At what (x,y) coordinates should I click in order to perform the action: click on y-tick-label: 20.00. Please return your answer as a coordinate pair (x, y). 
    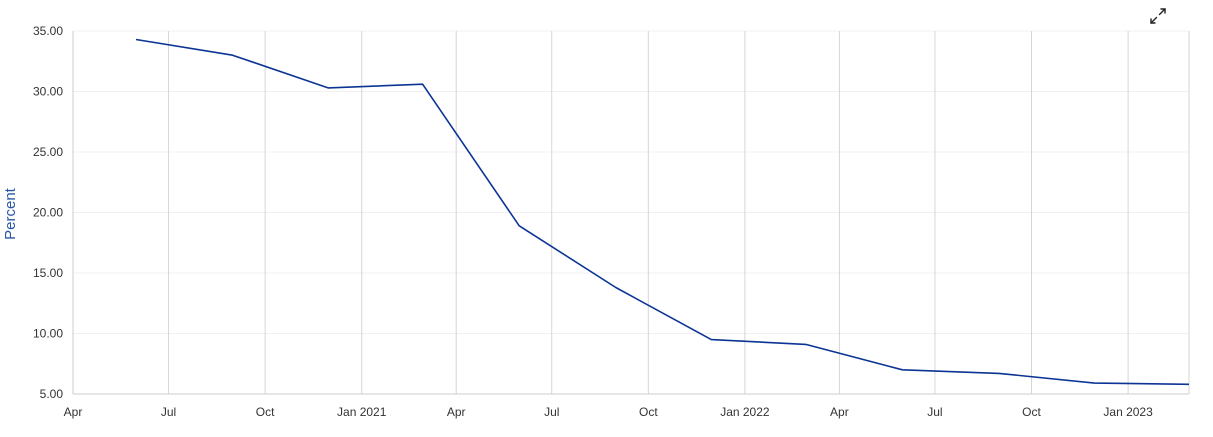
    Looking at the image, I should click on (48, 213).